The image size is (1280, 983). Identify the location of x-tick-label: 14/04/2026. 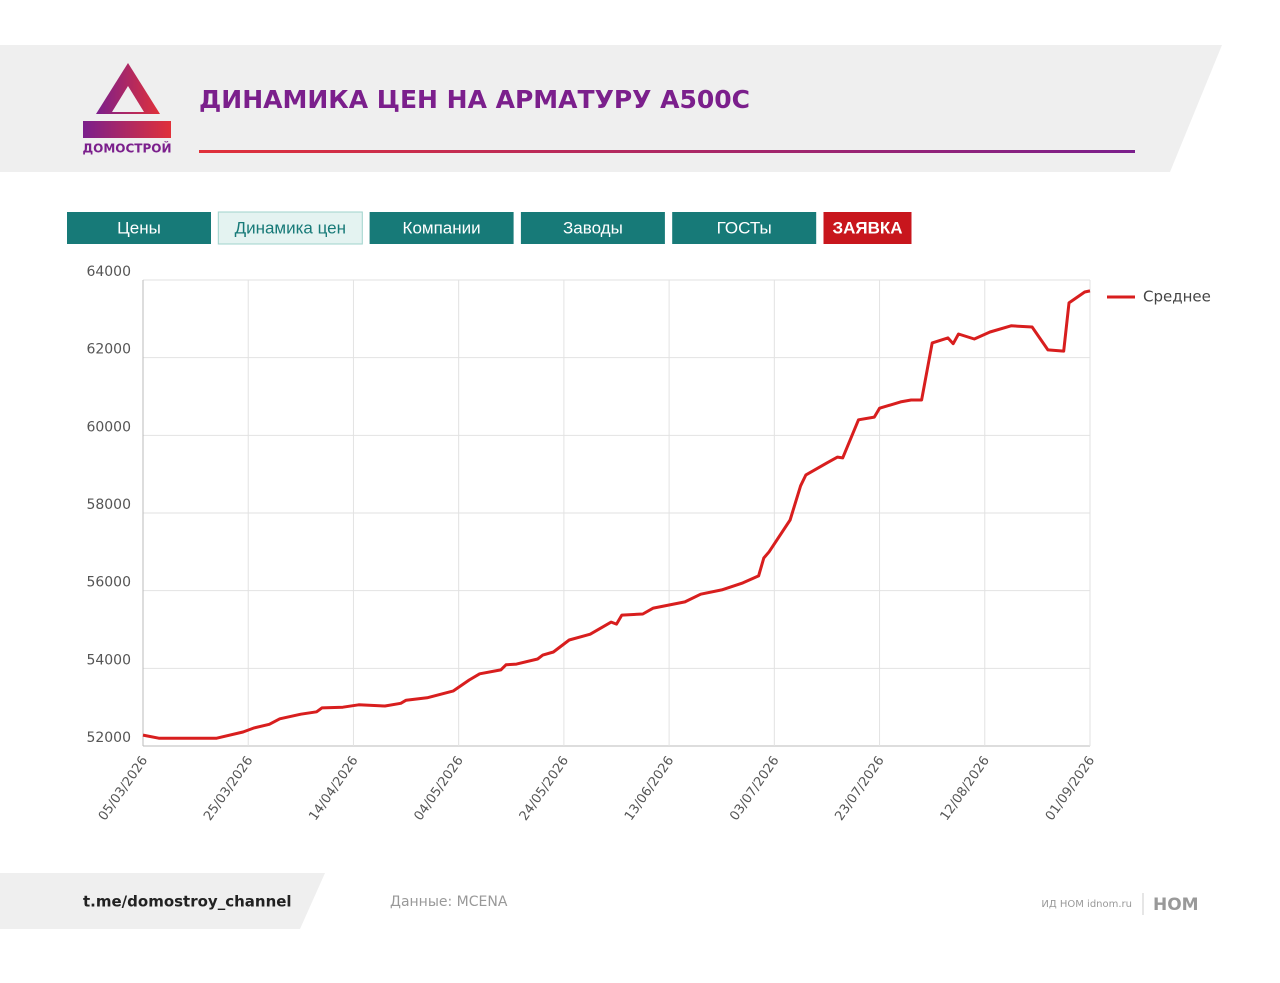
(333, 789).